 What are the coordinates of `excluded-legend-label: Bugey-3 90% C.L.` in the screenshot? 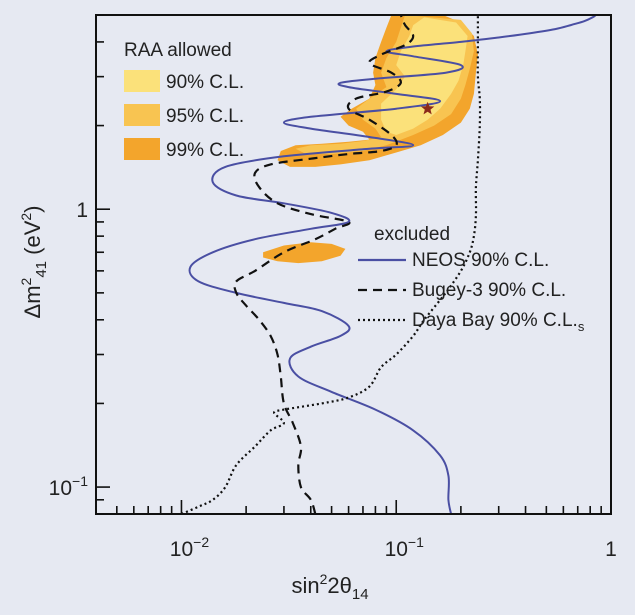 It's located at (489, 290).